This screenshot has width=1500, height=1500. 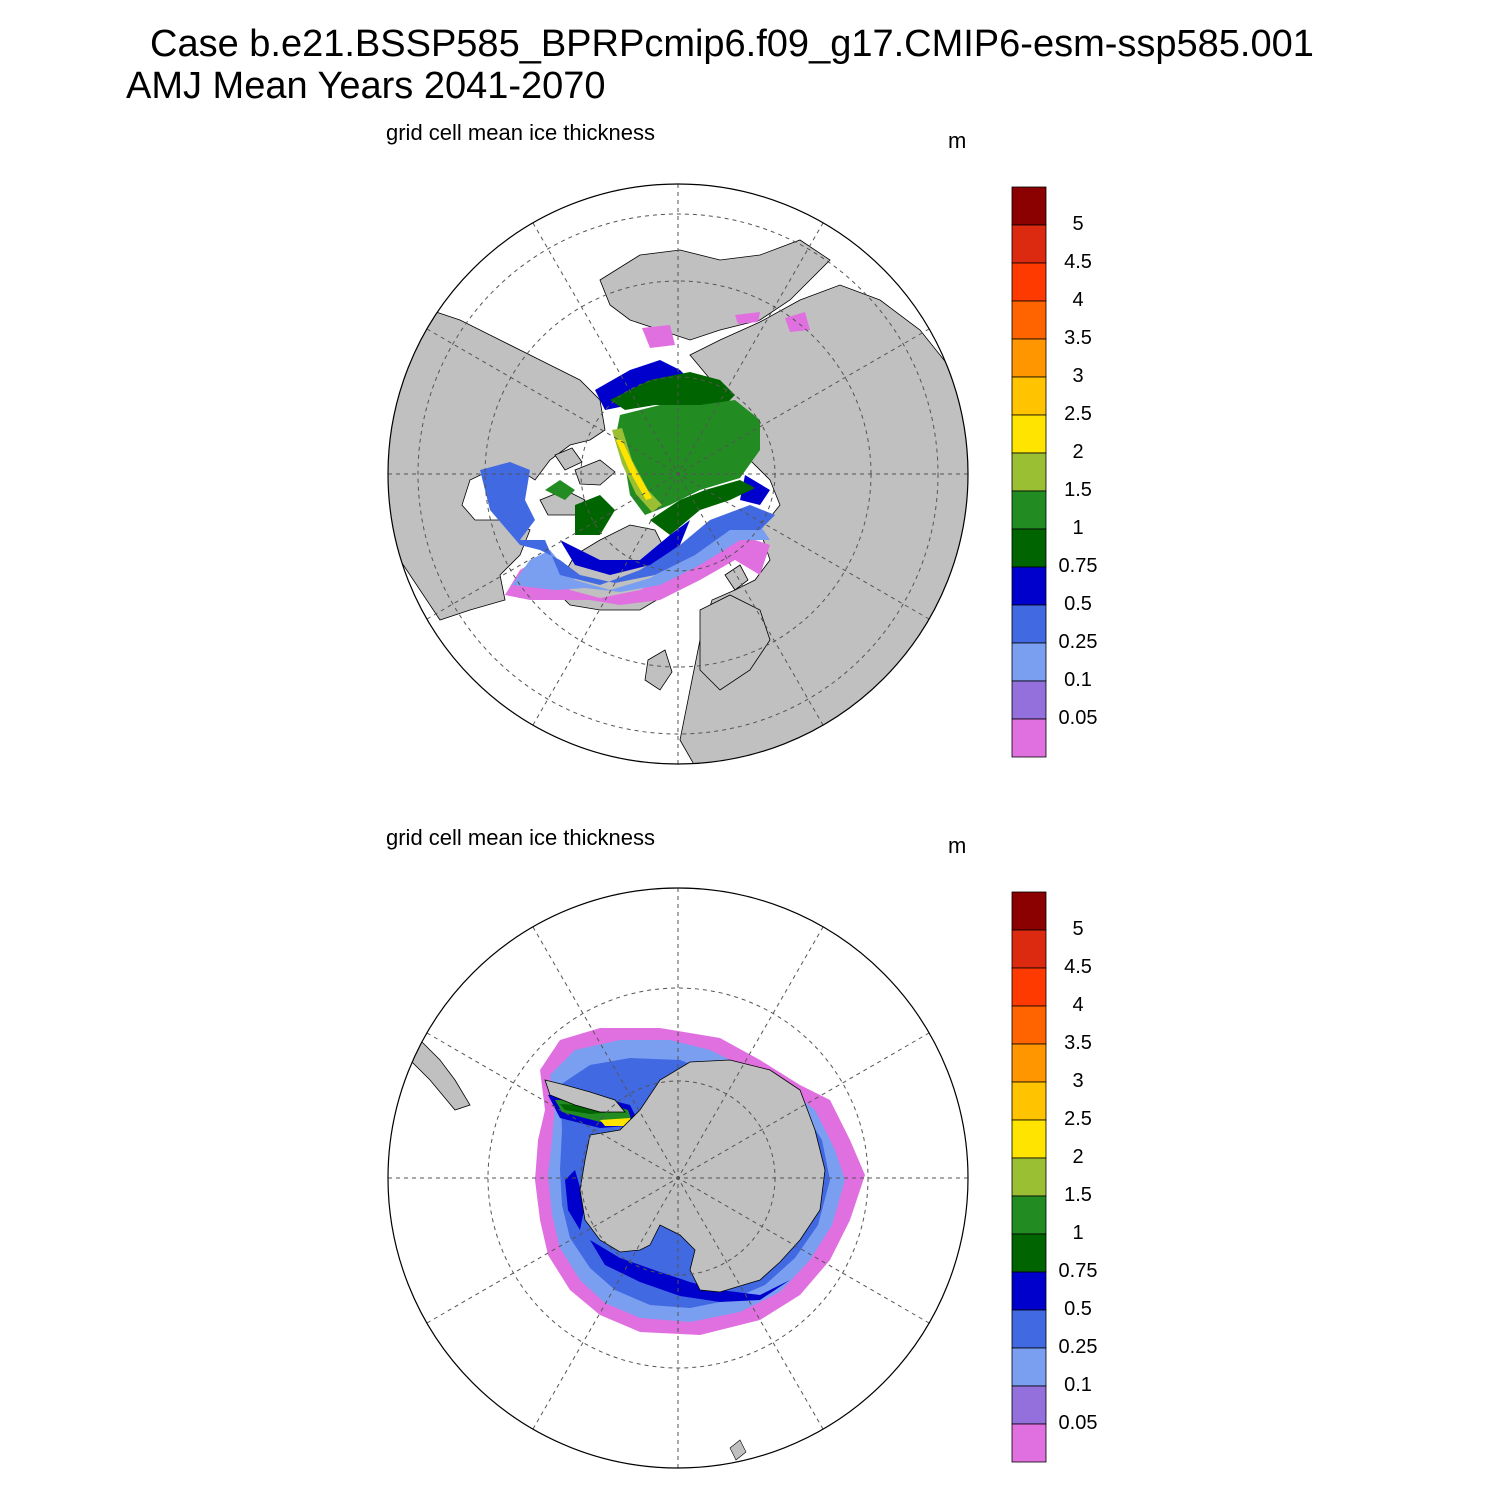 What do you see at coordinates (1078, 1043) in the screenshot?
I see `colorbar-tick-label-south: 3.5` at bounding box center [1078, 1043].